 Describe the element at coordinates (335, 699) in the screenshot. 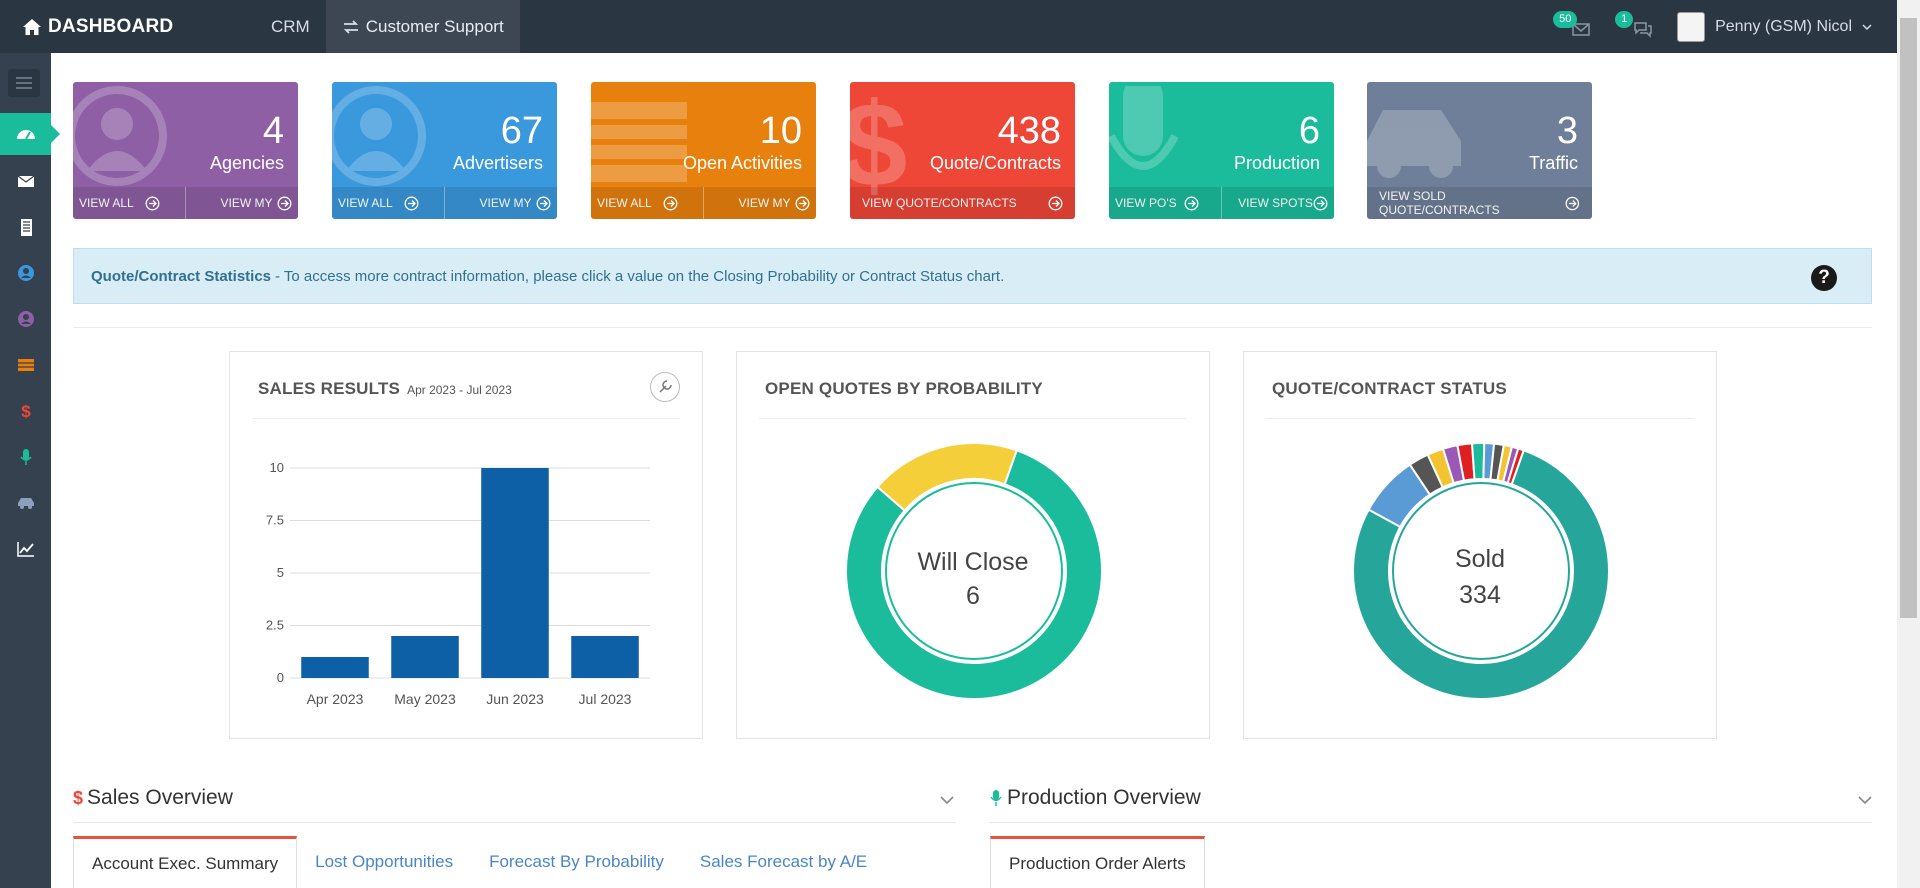

I see `x-tick-label: Apr 2023` at that location.